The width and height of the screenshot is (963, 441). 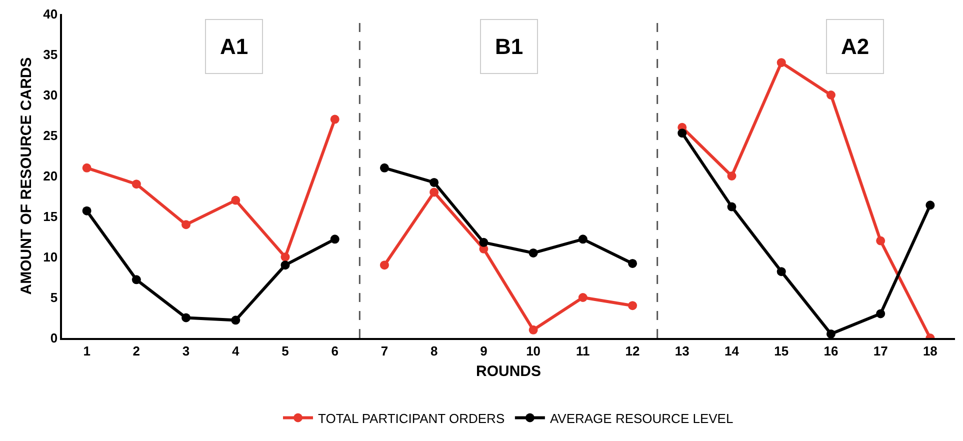 What do you see at coordinates (509, 46) in the screenshot?
I see `annotation: B1` at bounding box center [509, 46].